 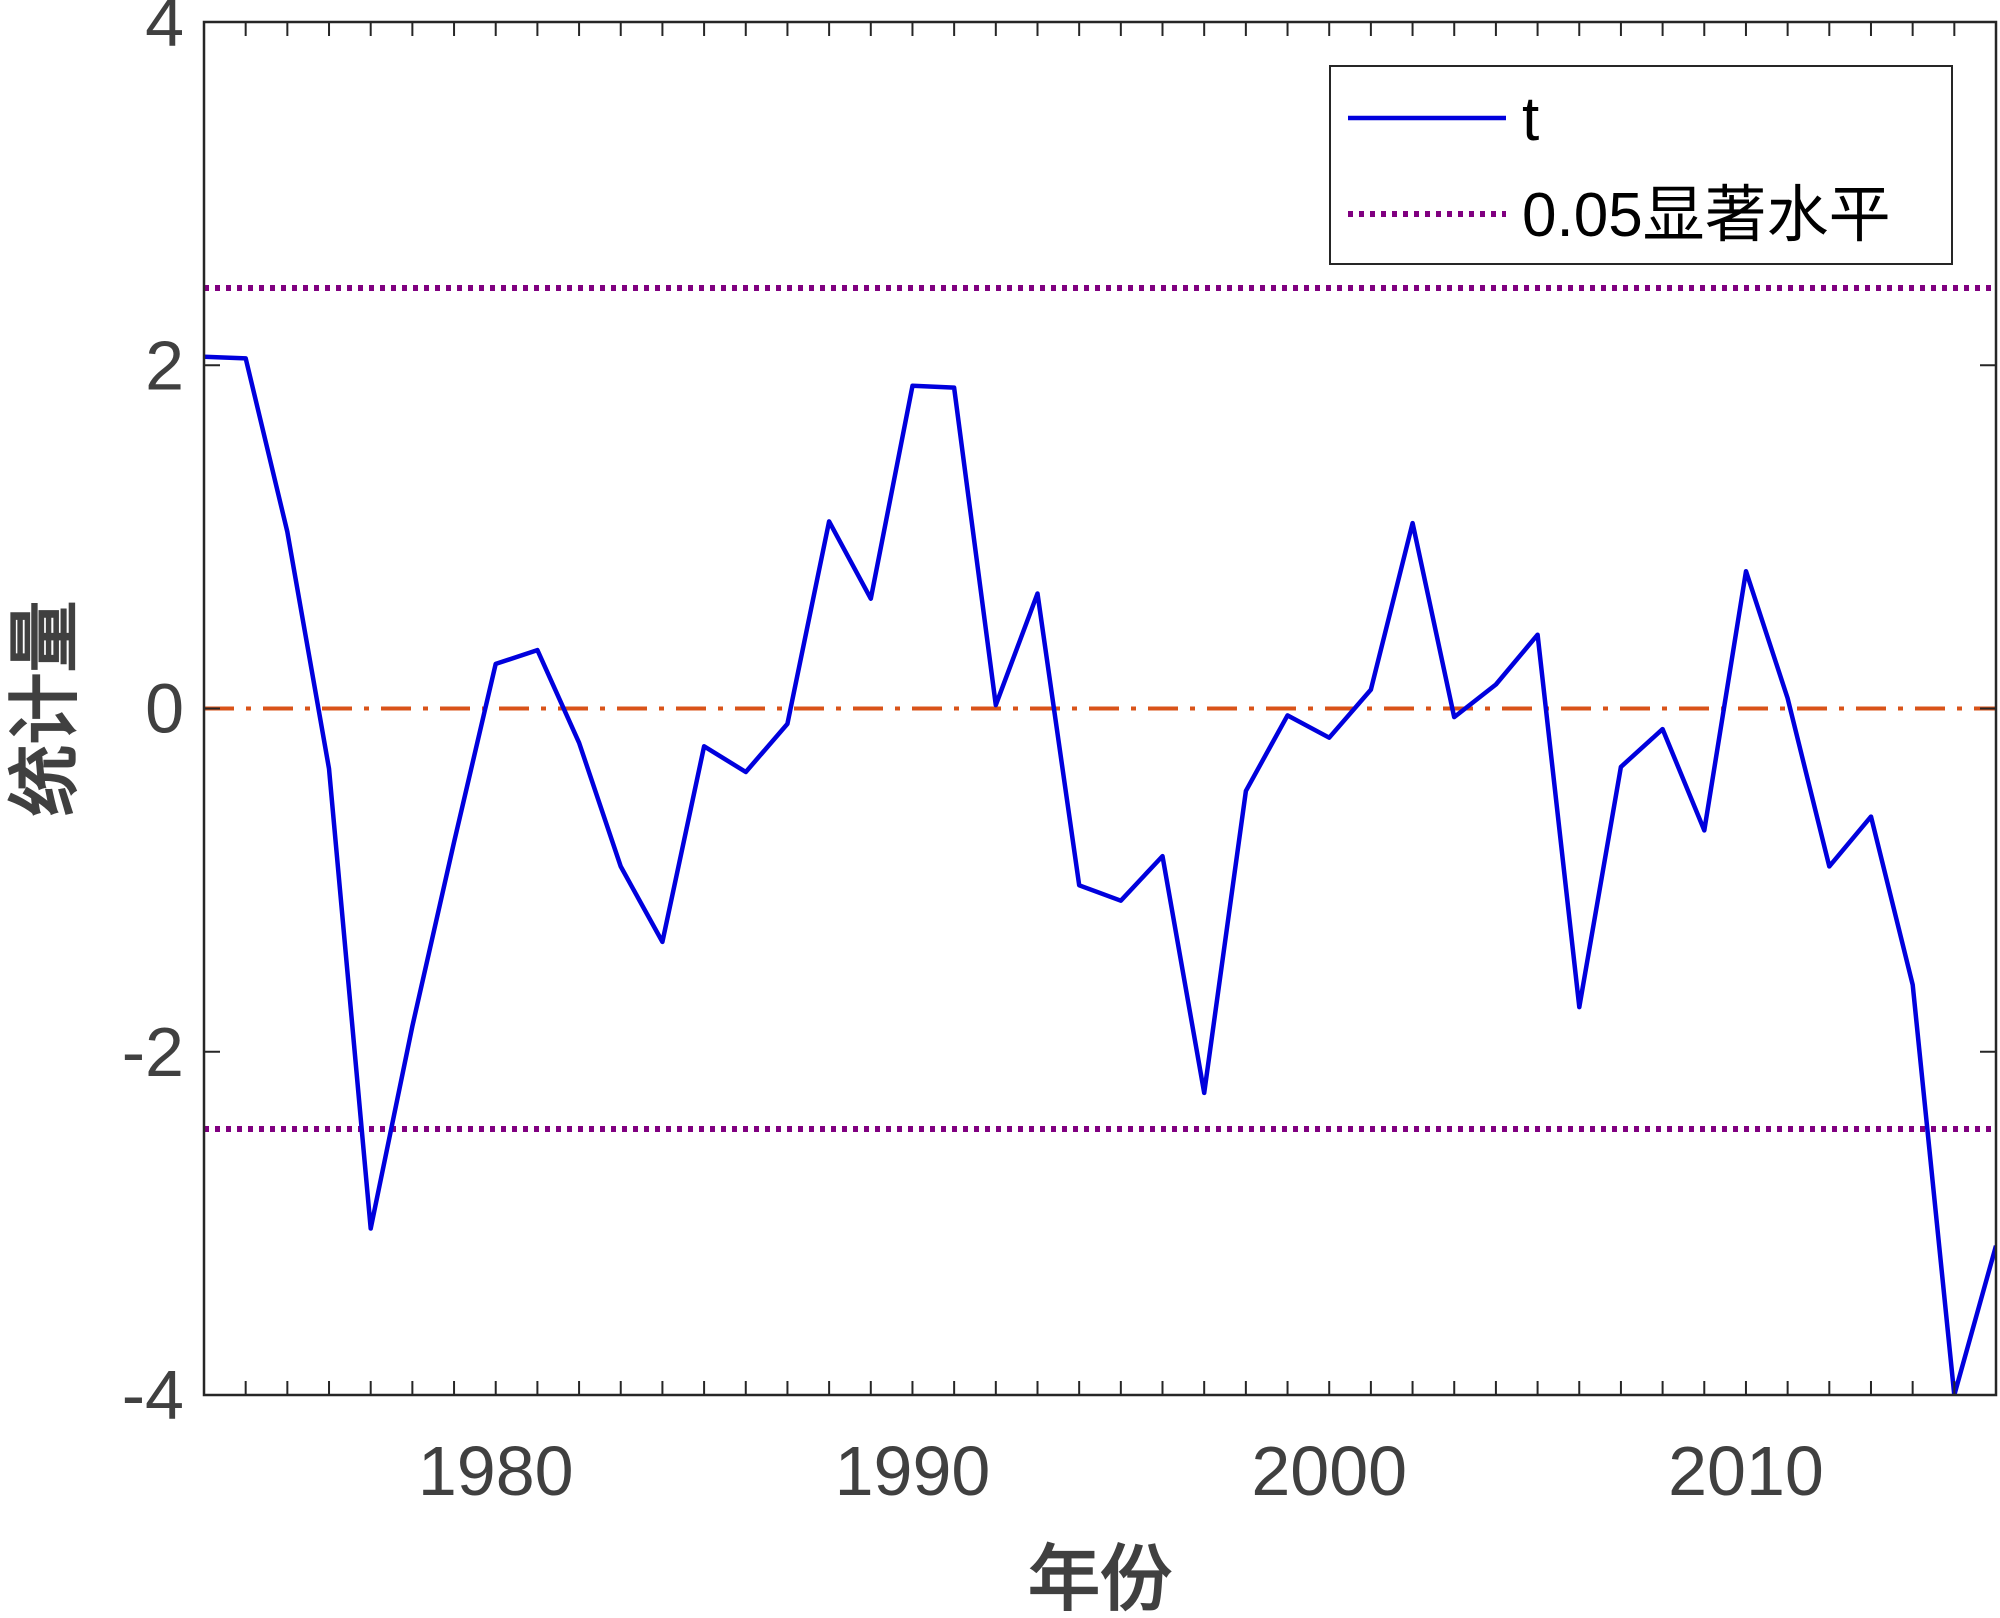 What do you see at coordinates (164, 30) in the screenshot?
I see `y-tick-label-4: 4` at bounding box center [164, 30].